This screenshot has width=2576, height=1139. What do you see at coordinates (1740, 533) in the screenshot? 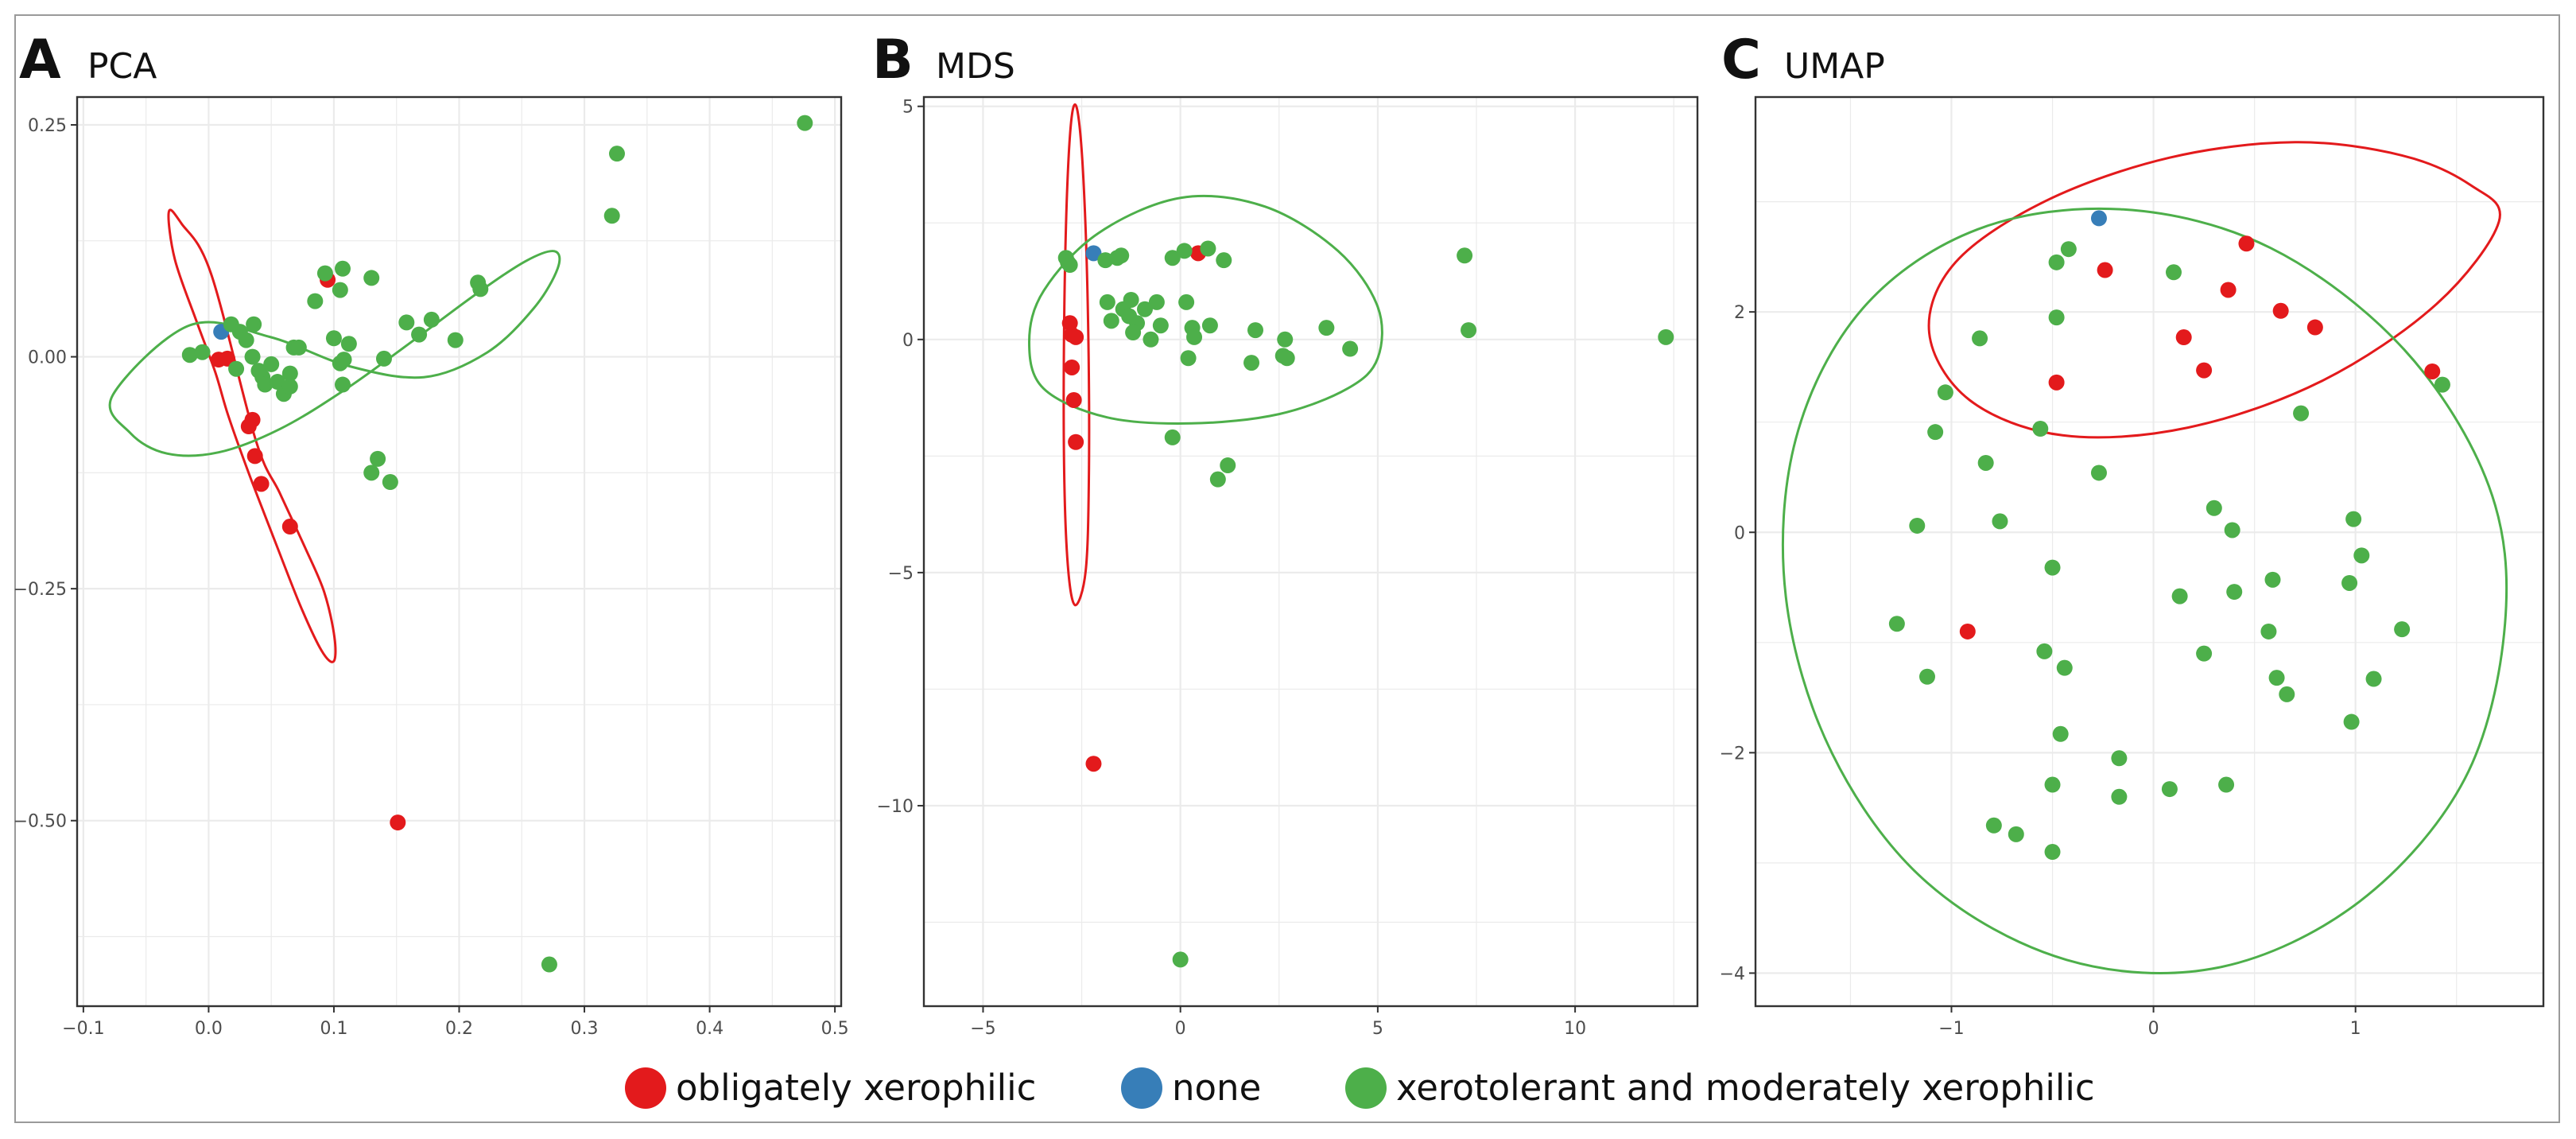
I see `y-tick-label: 0` at bounding box center [1740, 533].